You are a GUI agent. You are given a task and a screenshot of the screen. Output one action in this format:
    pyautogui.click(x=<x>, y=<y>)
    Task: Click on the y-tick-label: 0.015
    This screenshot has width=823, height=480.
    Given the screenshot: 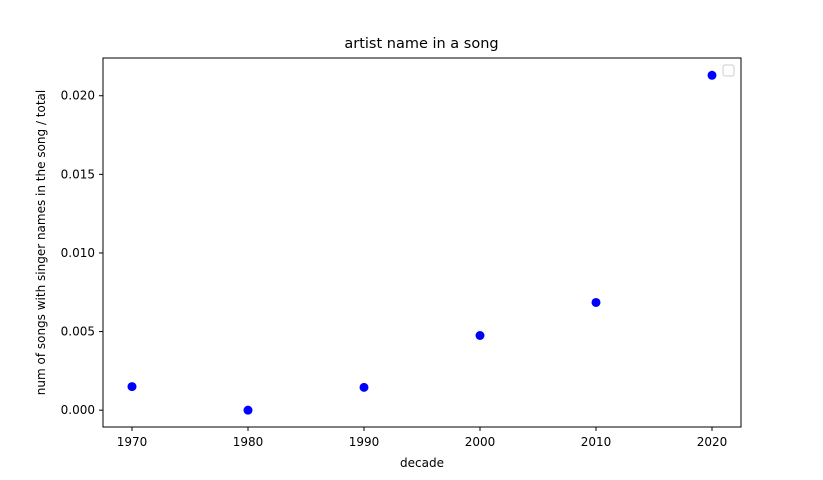 What is the action you would take?
    pyautogui.click(x=78, y=174)
    